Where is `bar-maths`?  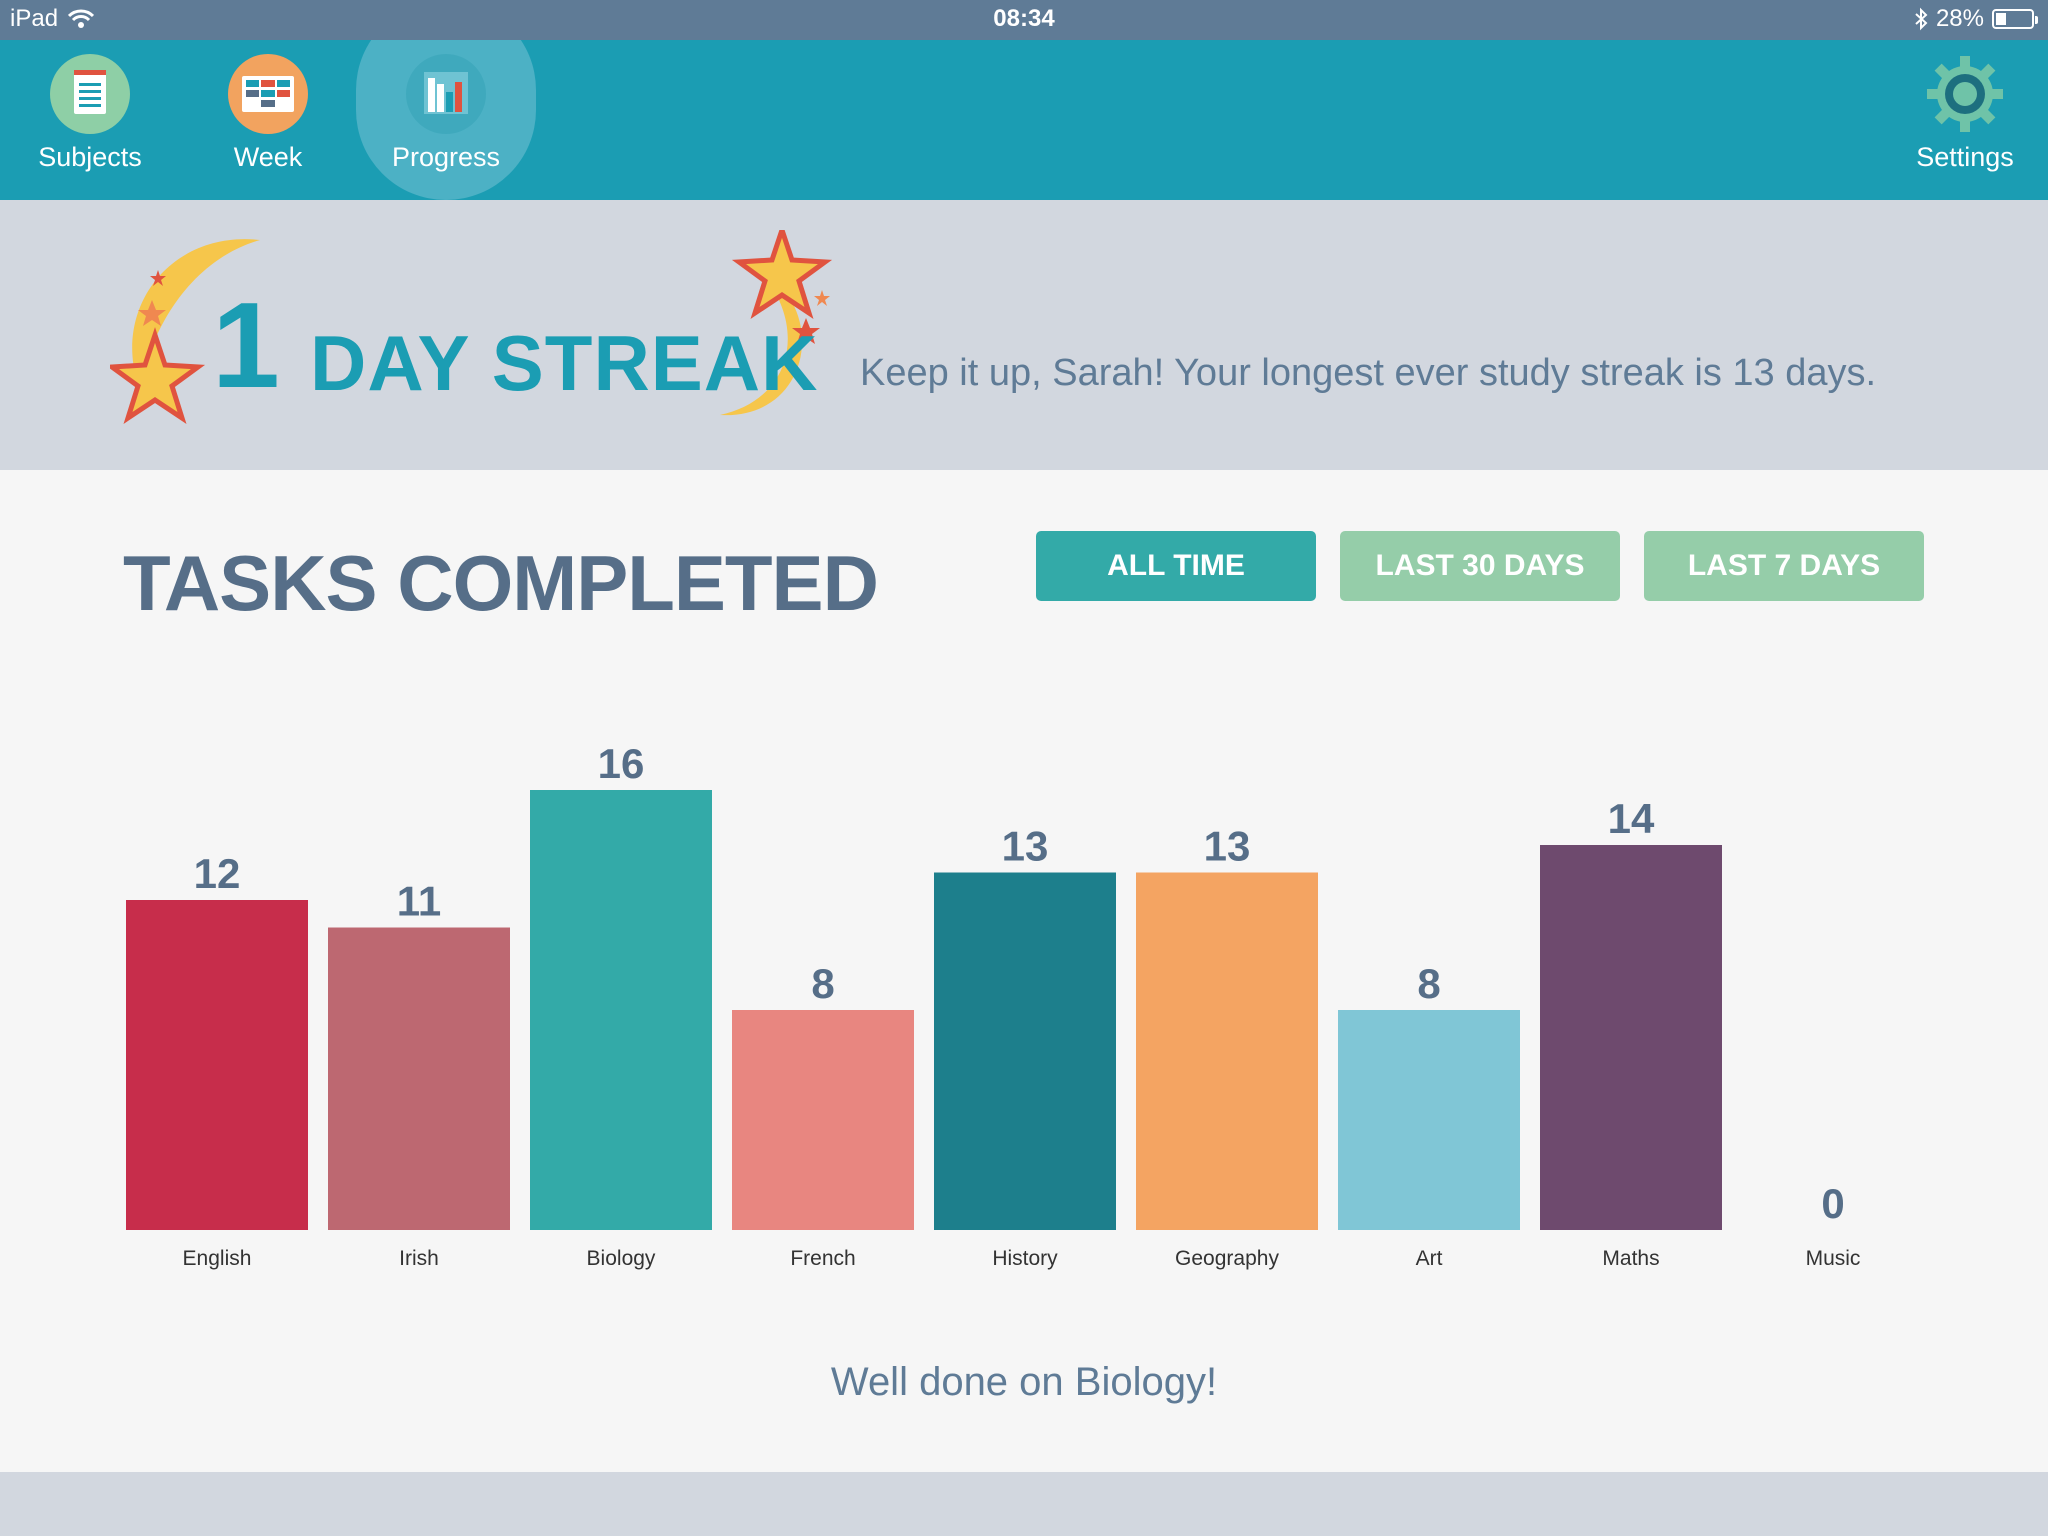 bar-maths is located at coordinates (1631, 1037).